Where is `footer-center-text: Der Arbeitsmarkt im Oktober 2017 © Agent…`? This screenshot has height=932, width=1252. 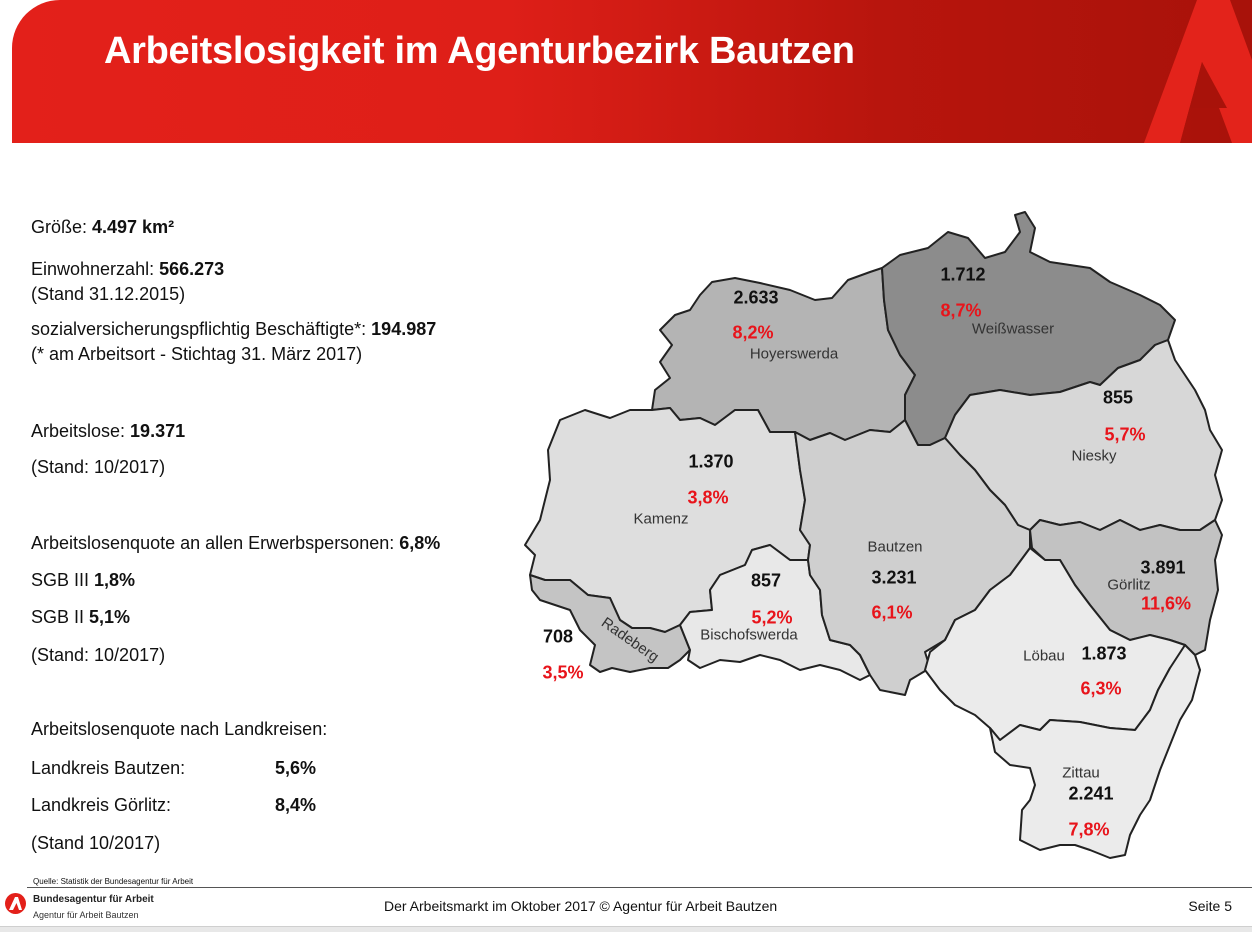
footer-center-text: Der Arbeitsmarkt im Oktober 2017 © Agent… is located at coordinates (581, 906).